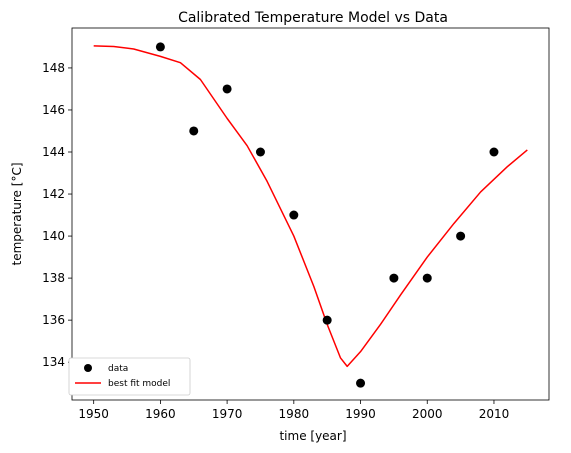 The height and width of the screenshot is (453, 571). Describe the element at coordinates (53, 278) in the screenshot. I see `y-tick-label: 138` at that location.